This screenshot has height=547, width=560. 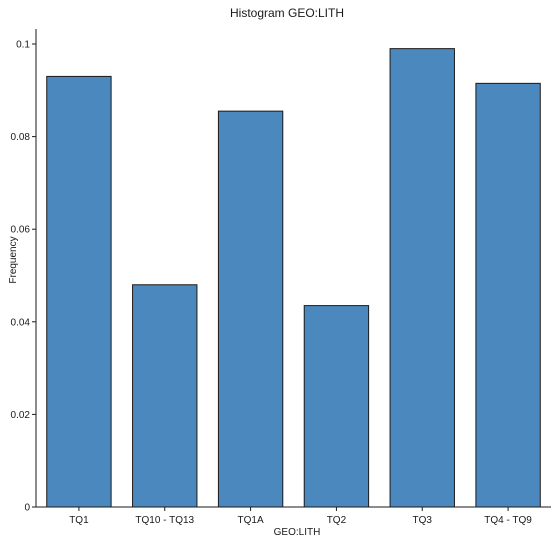 I want to click on y-tick-label: 0.06, so click(x=21, y=230).